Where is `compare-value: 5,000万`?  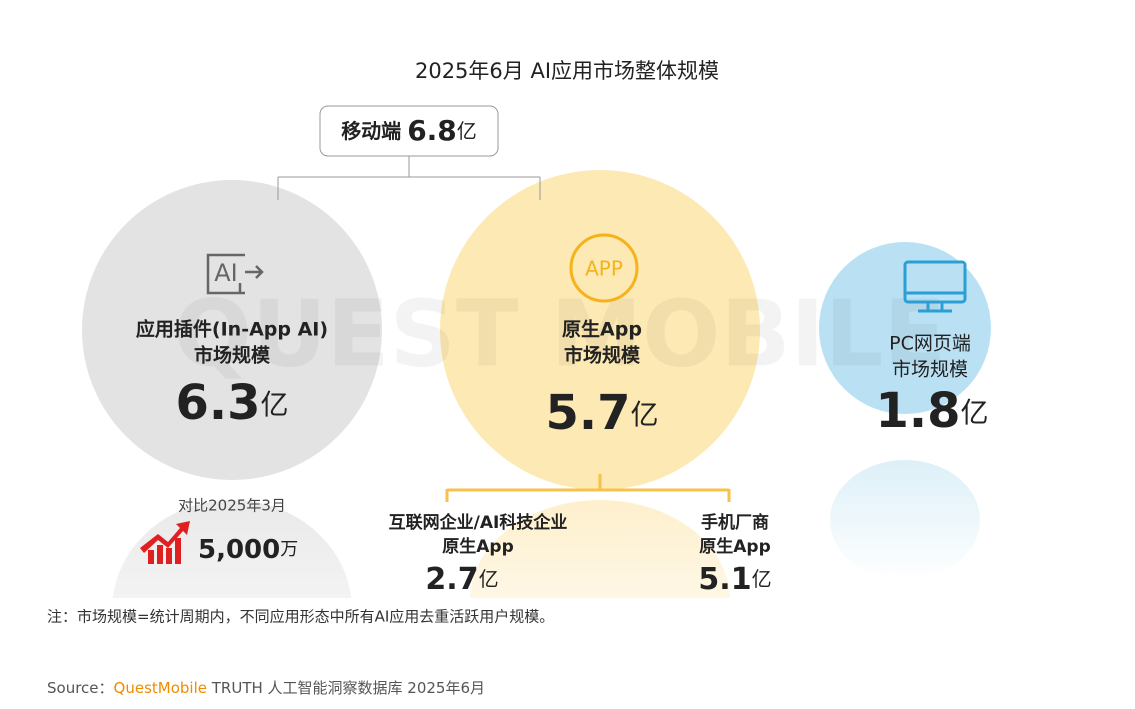 compare-value: 5,000万 is located at coordinates (248, 550).